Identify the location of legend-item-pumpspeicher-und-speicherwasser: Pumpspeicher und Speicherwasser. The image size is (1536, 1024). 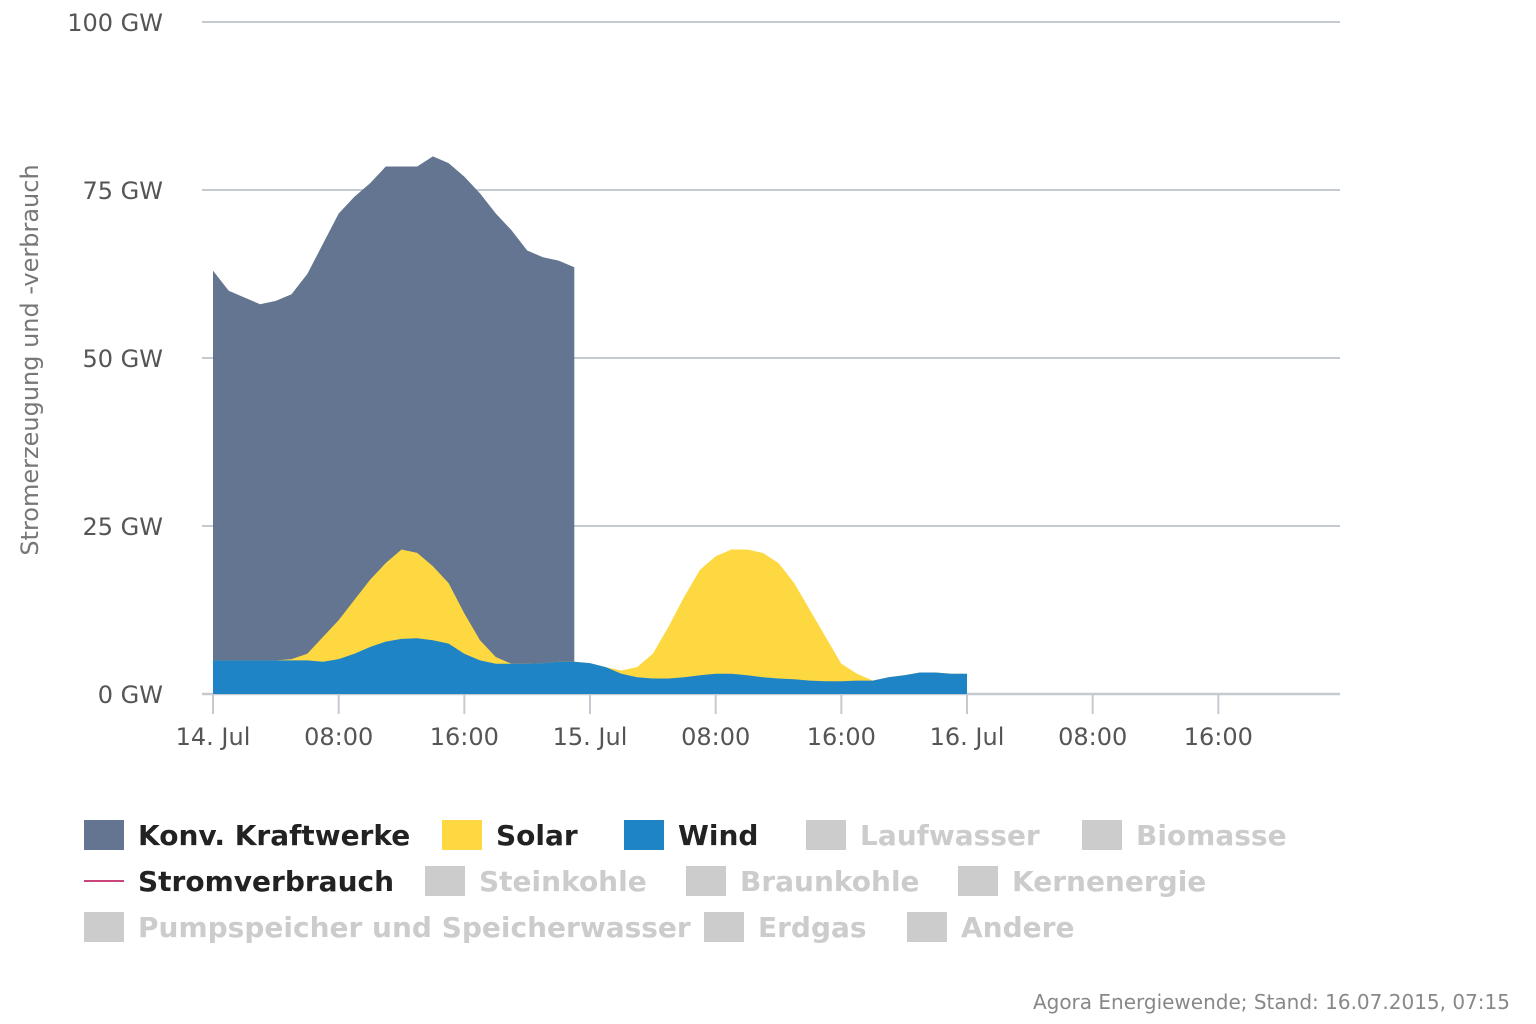
(387, 927).